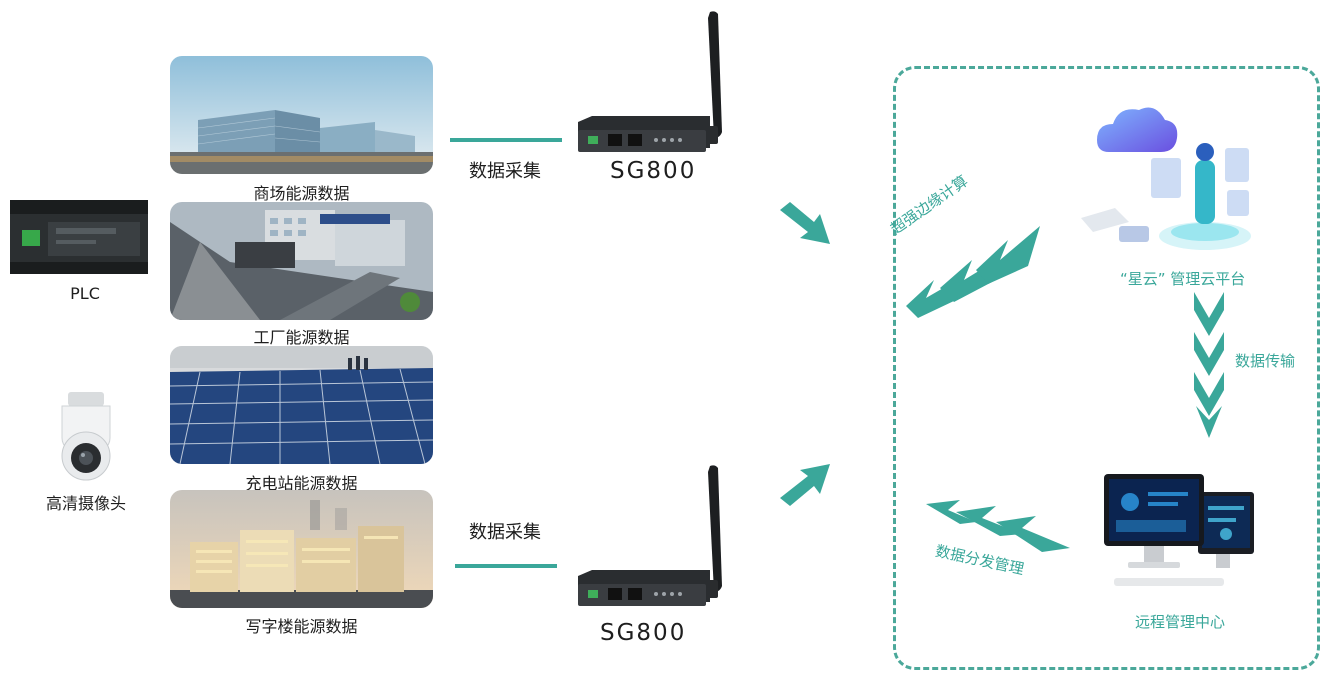 This screenshot has width=1331, height=675. I want to click on cloud-platform-illustration, so click(1165, 179).